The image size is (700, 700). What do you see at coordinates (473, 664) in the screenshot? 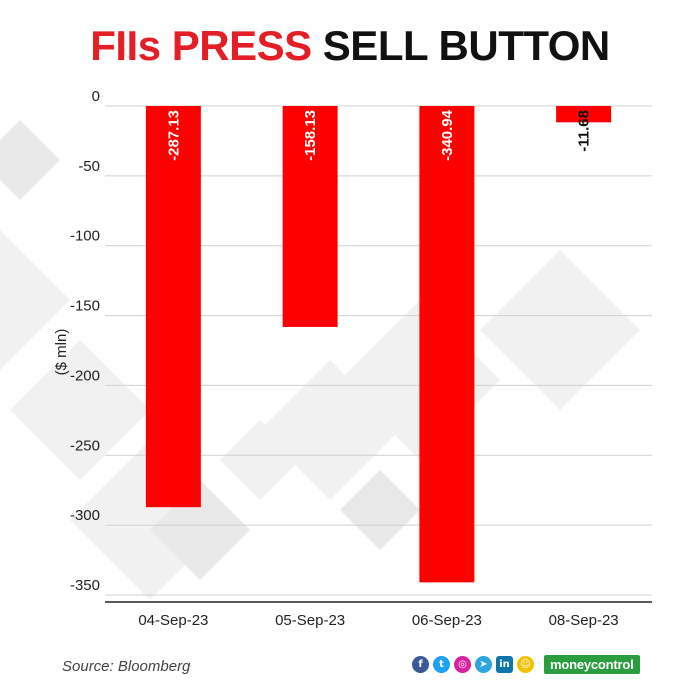
I see `social-icons: f t ◎ ➤ in ☺` at bounding box center [473, 664].